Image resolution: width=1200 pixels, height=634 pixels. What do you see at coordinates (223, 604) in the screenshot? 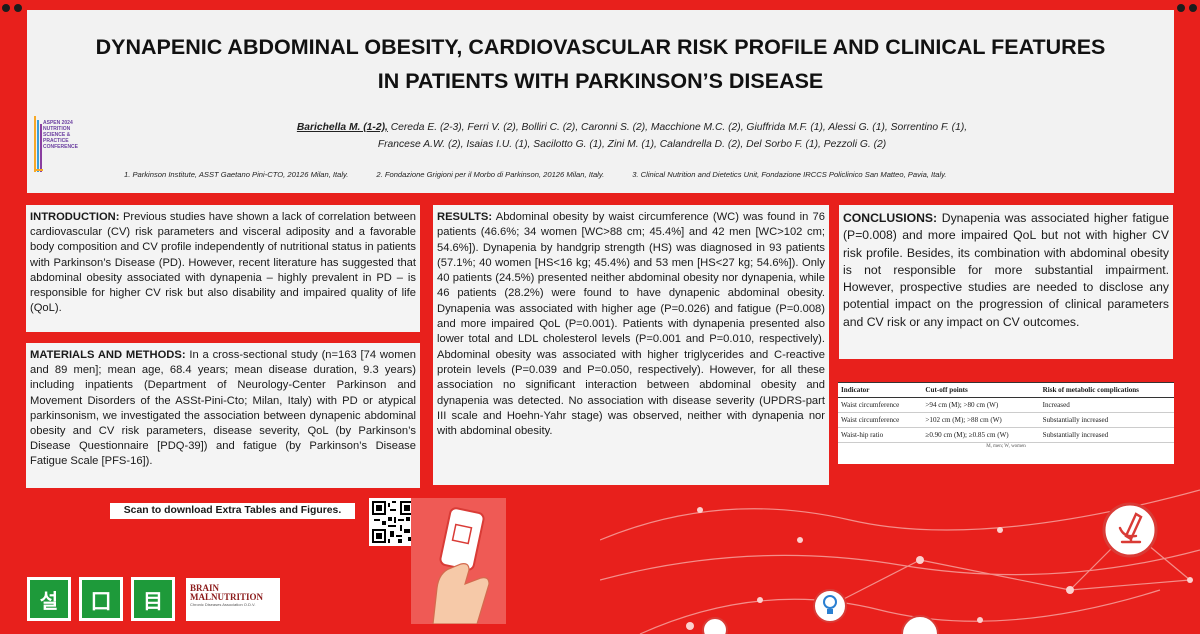
I see `brain-logo-sub: Chronic Diseases Association O.D.V.` at bounding box center [223, 604].